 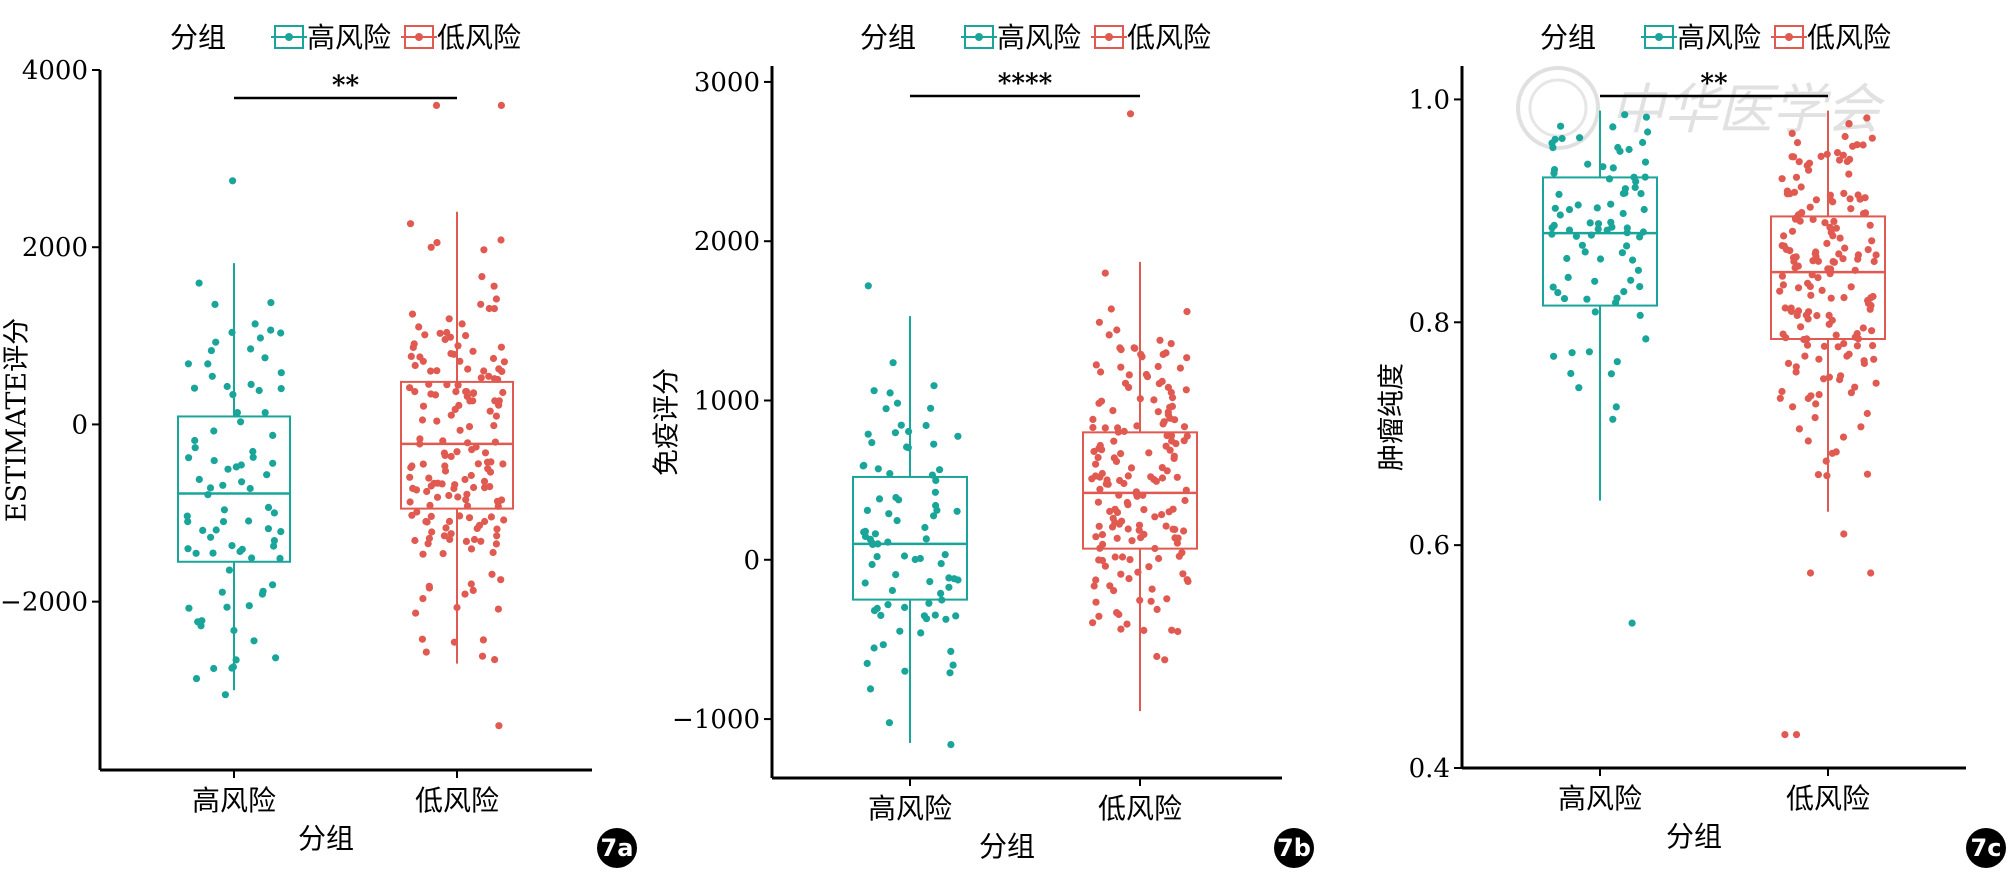 What do you see at coordinates (79, 425) in the screenshot?
I see `y-tick-label: 0` at bounding box center [79, 425].